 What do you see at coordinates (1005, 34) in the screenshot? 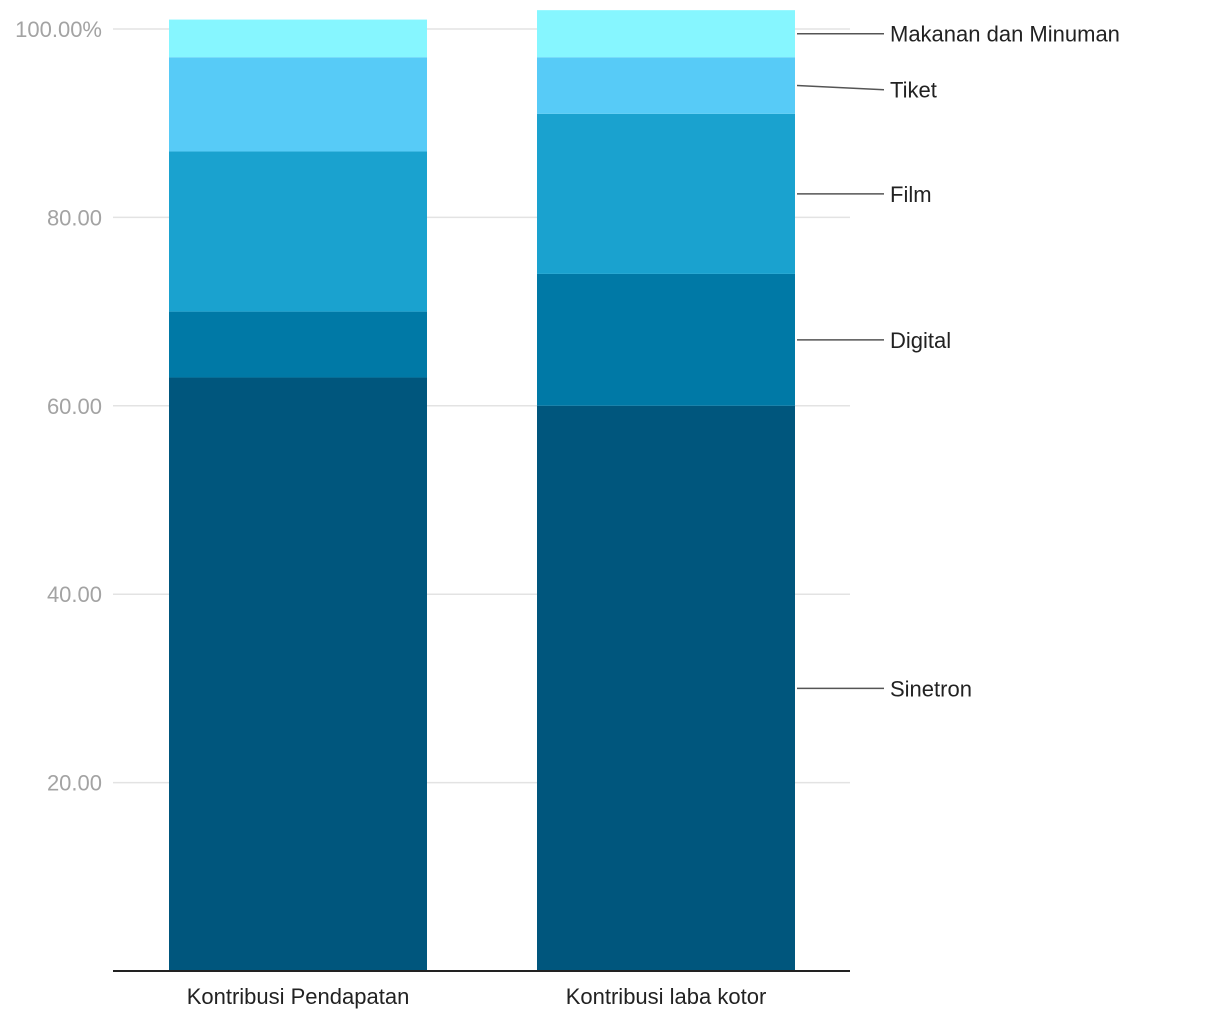
I see `series-name-label: Makanan dan Minuman` at bounding box center [1005, 34].